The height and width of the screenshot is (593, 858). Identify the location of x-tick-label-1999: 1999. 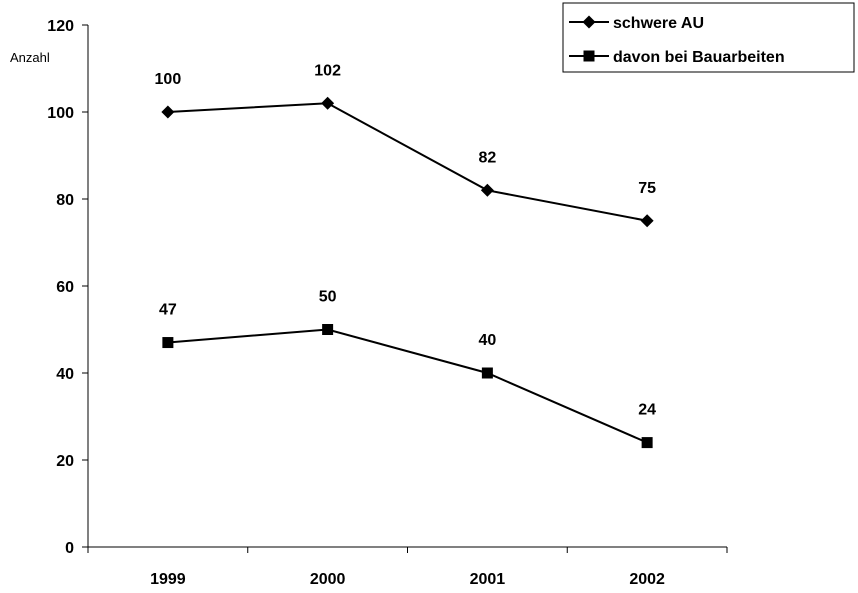
(168, 579).